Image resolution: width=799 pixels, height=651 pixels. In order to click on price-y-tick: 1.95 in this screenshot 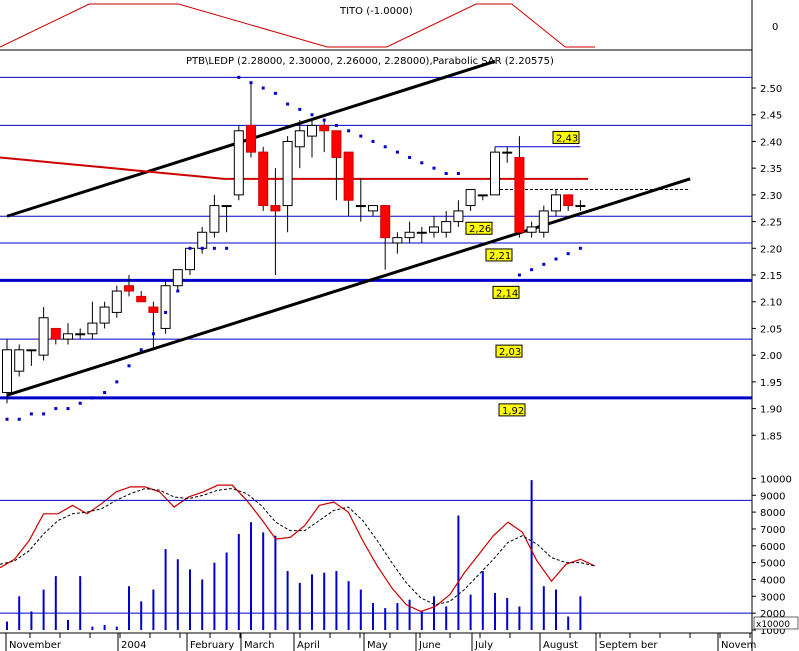, I will do `click(771, 383)`.